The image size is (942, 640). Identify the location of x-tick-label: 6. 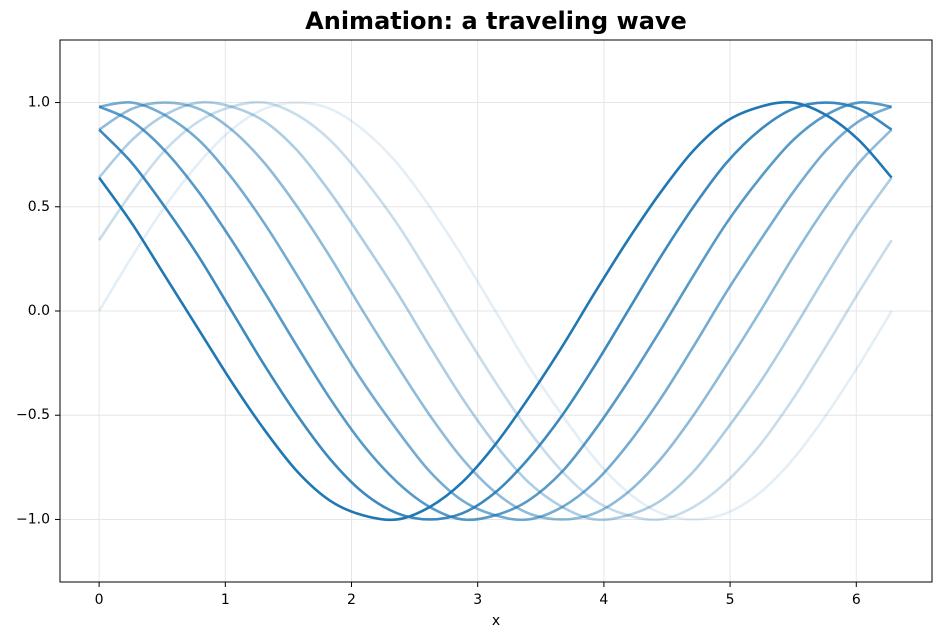
(856, 600).